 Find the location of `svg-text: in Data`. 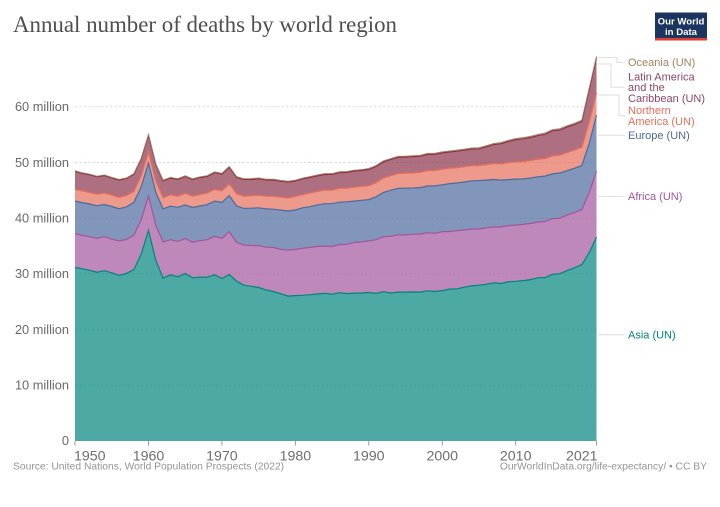

svg-text: in Data is located at coordinates (681, 32).